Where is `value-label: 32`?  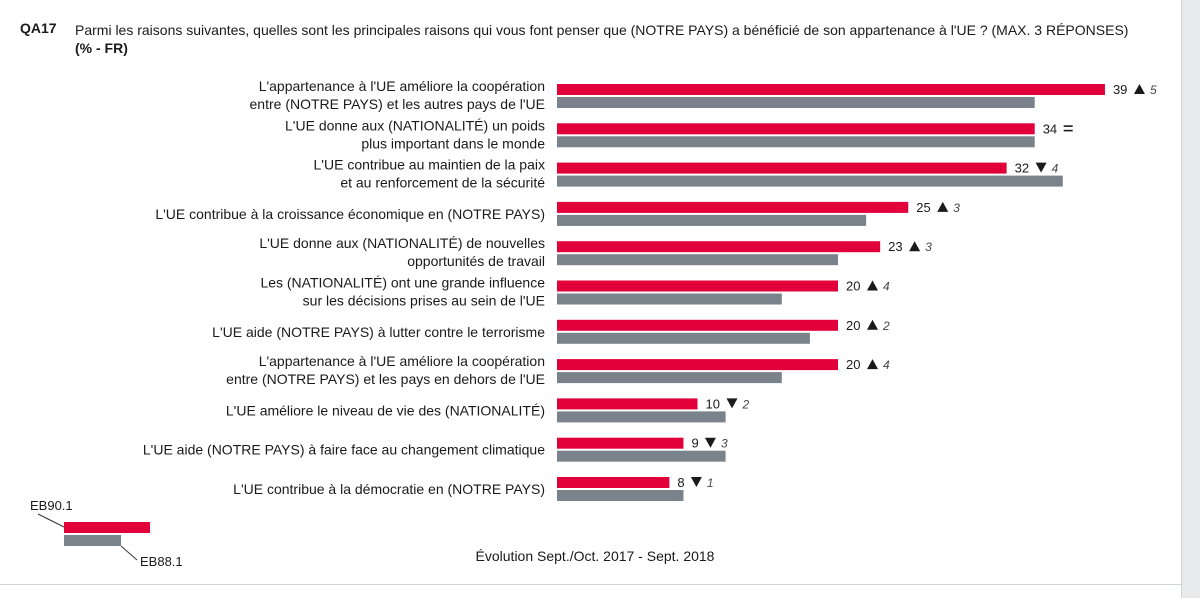 value-label: 32 is located at coordinates (1022, 168).